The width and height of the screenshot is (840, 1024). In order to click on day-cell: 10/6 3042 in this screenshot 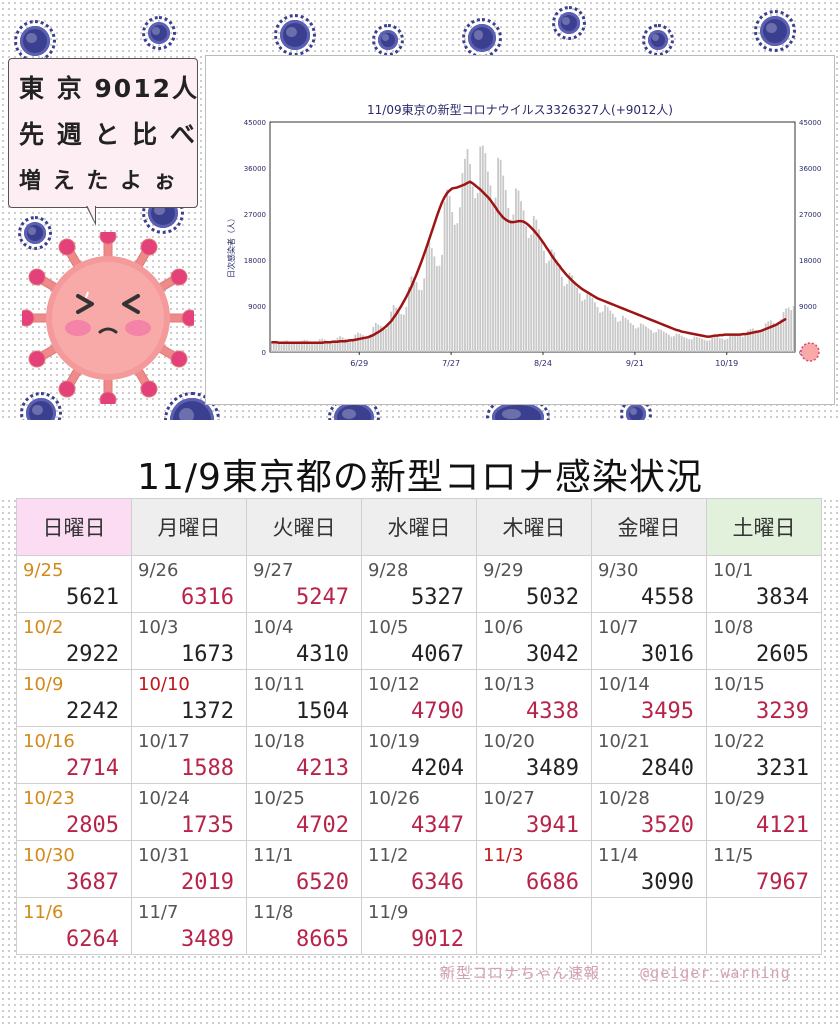, I will do `click(534, 641)`.